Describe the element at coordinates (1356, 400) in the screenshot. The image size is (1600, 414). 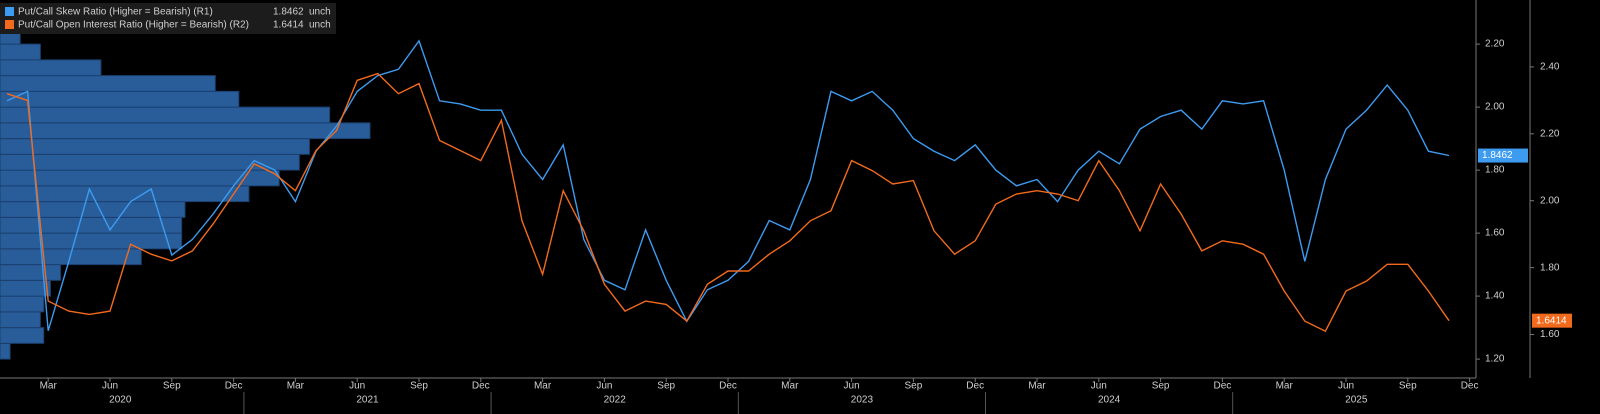
I see `year-label: 2025` at that location.